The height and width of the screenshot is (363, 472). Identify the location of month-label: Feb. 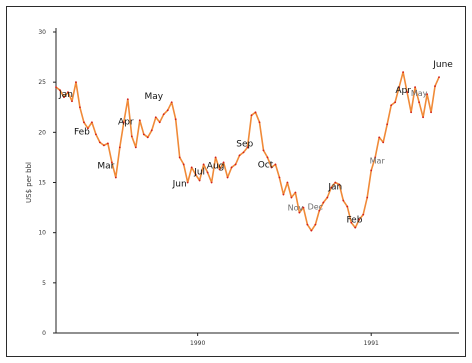
(354, 221).